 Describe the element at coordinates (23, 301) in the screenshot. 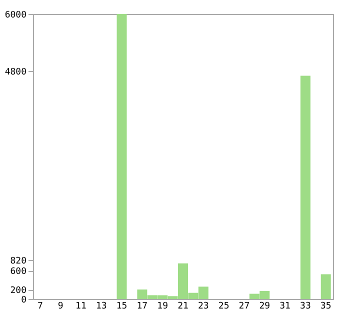

I see `y-tick-label: 0` at that location.